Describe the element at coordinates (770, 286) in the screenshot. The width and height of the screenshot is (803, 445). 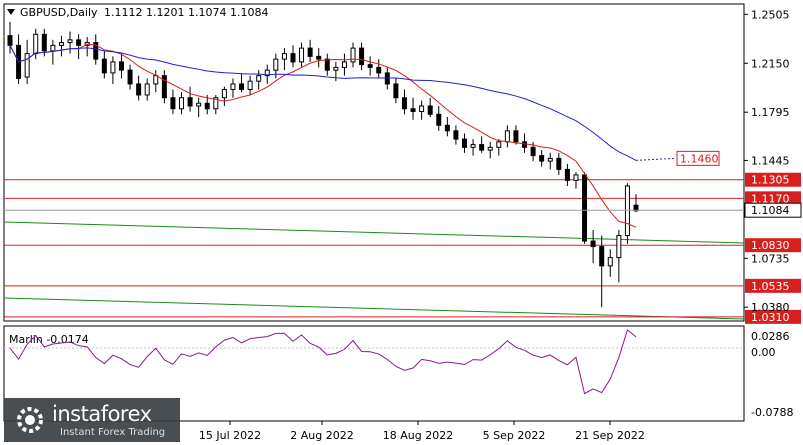
I see `level-label-3: 1.0535` at that location.